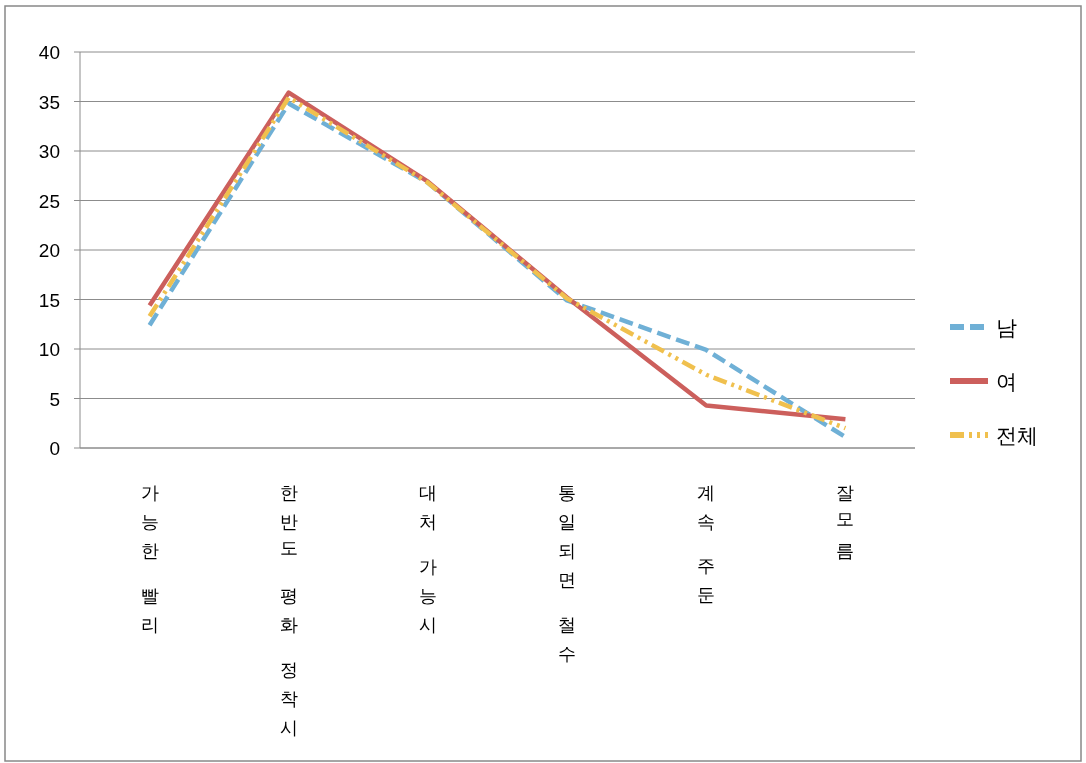 This screenshot has height=763, width=1086. Describe the element at coordinates (1006, 381) in the screenshot. I see `legend-label: 여` at that location.